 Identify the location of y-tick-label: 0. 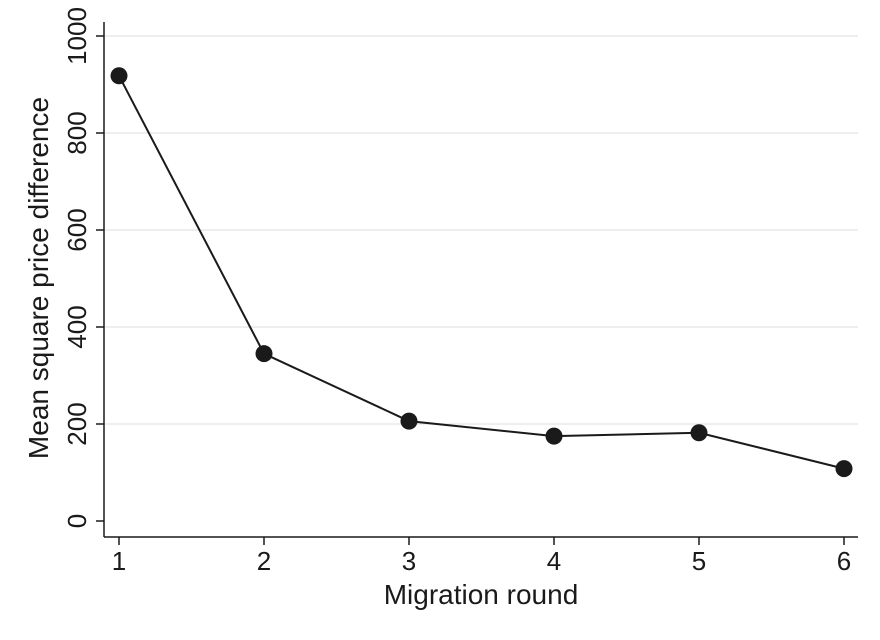
(77, 521).